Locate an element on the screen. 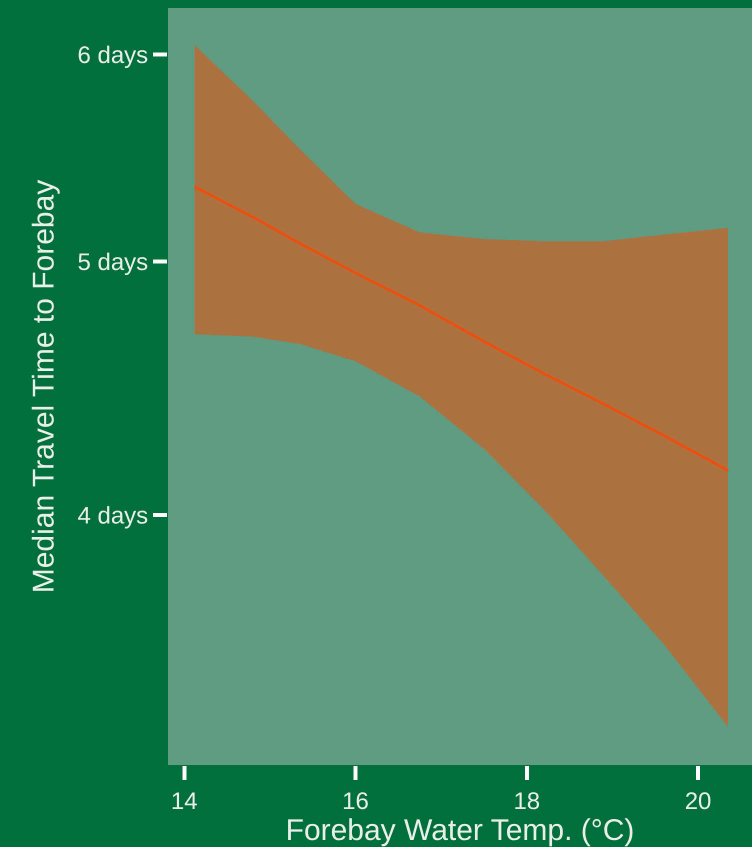  x-tick-label: 16 is located at coordinates (355, 801).